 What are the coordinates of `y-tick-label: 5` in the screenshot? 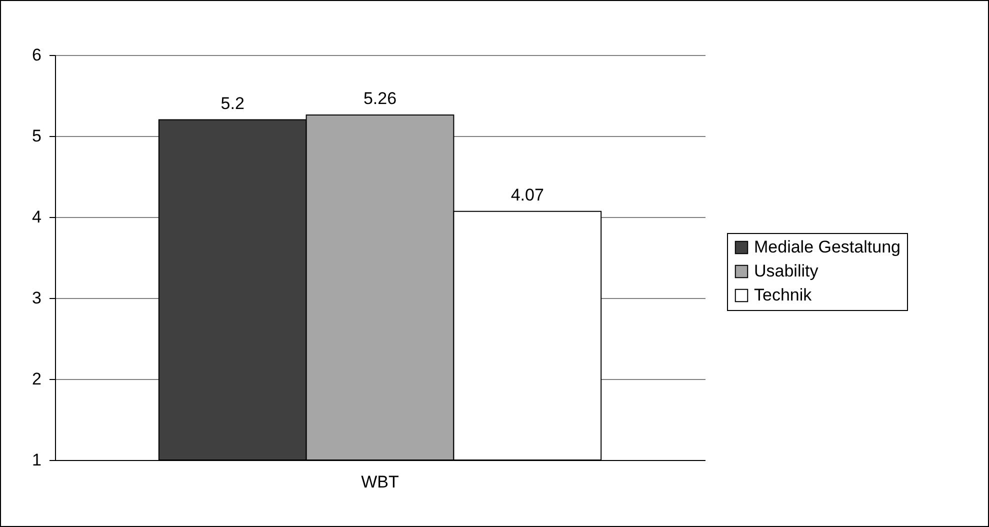 It's located at (37, 136).